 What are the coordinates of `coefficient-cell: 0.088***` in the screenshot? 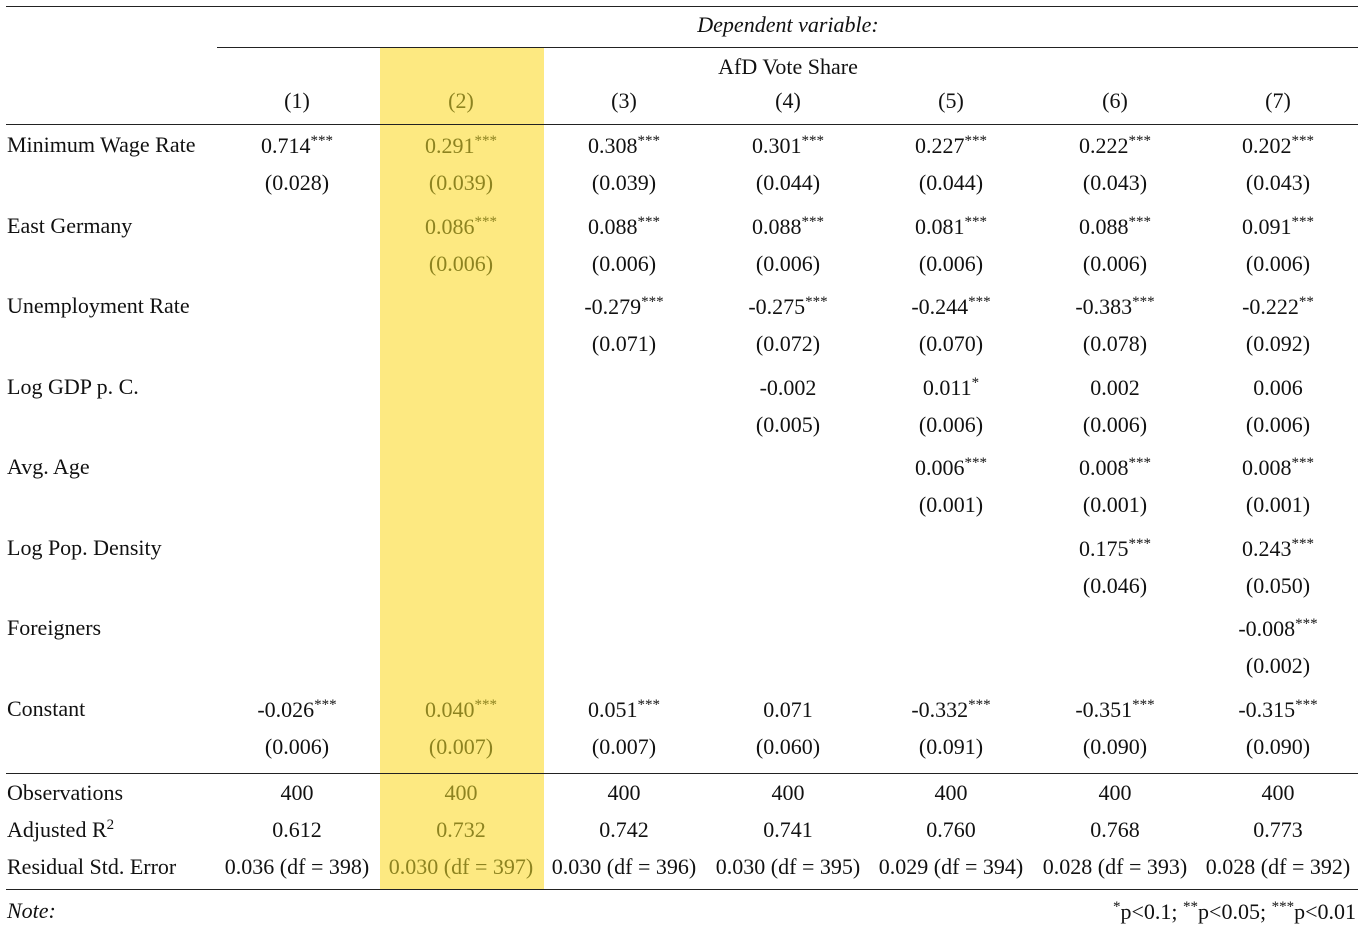 It's located at (788, 226).